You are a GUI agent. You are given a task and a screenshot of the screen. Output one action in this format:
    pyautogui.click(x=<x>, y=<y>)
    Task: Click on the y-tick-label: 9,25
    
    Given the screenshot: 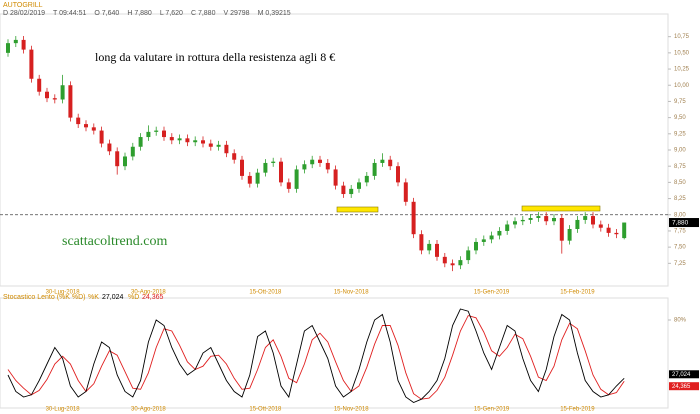 What is the action you would take?
    pyautogui.click(x=680, y=134)
    